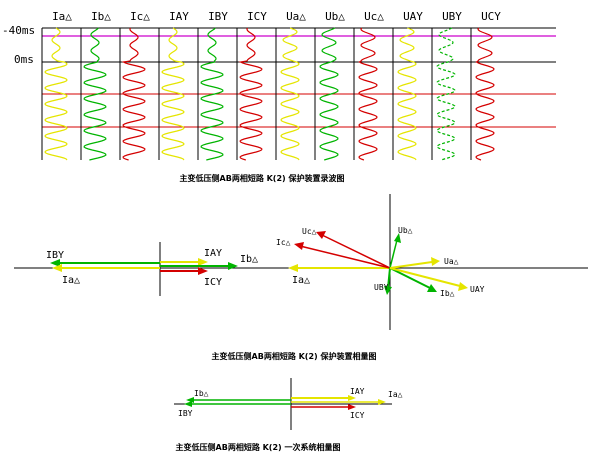  What do you see at coordinates (185, 413) in the screenshot?
I see `primary-label-iby: IBY` at bounding box center [185, 413].